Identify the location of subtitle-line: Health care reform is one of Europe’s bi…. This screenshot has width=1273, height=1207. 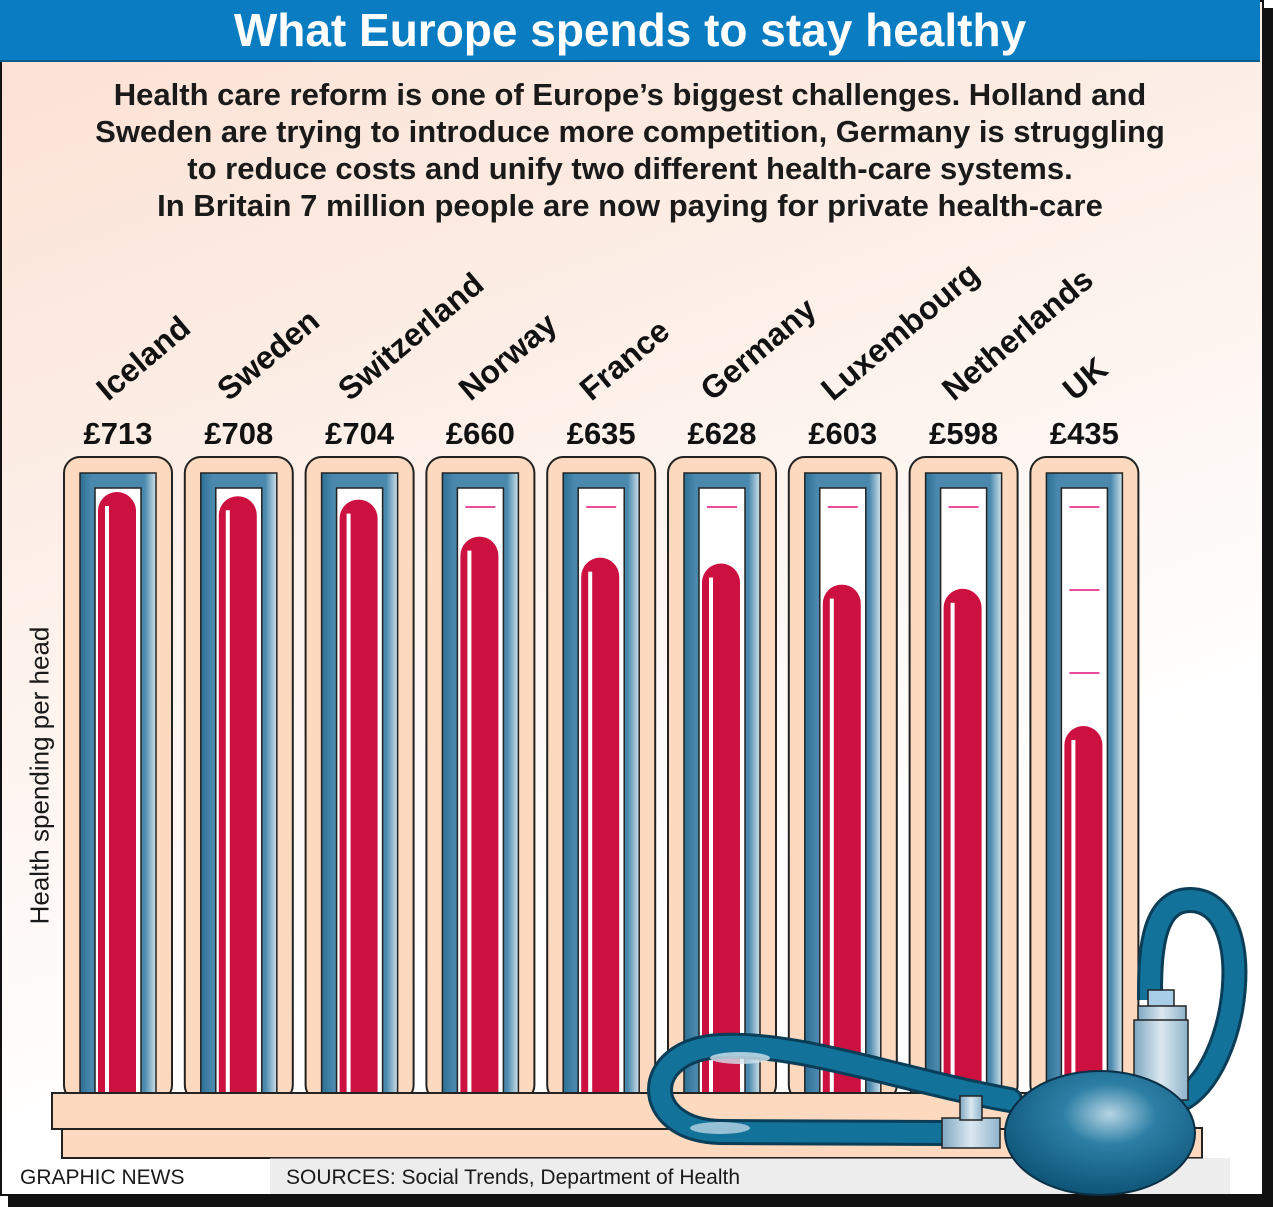
(630, 94).